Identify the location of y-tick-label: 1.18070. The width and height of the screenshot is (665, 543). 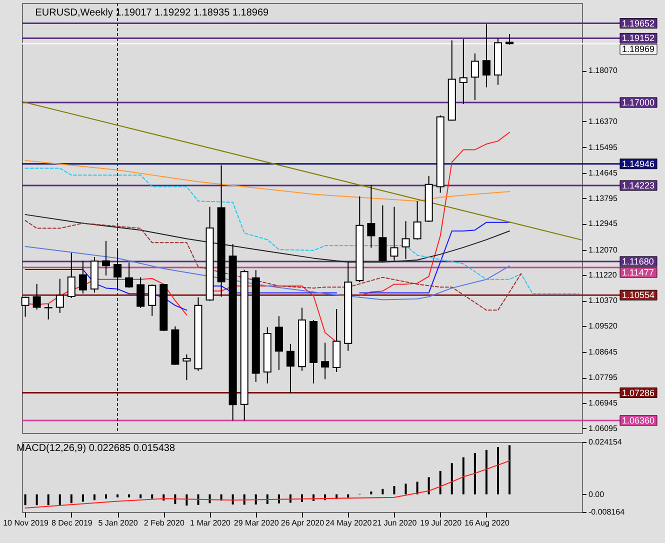
(603, 71).